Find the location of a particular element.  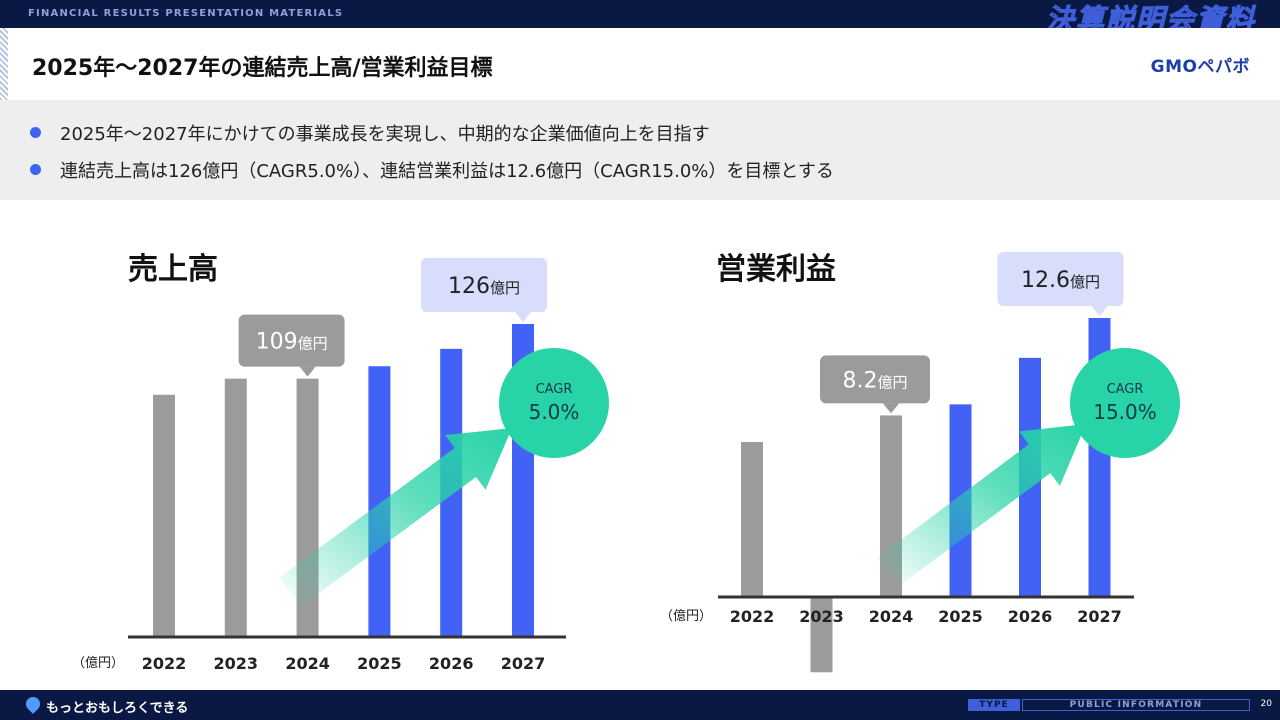

page-number: 20 is located at coordinates (1266, 704).